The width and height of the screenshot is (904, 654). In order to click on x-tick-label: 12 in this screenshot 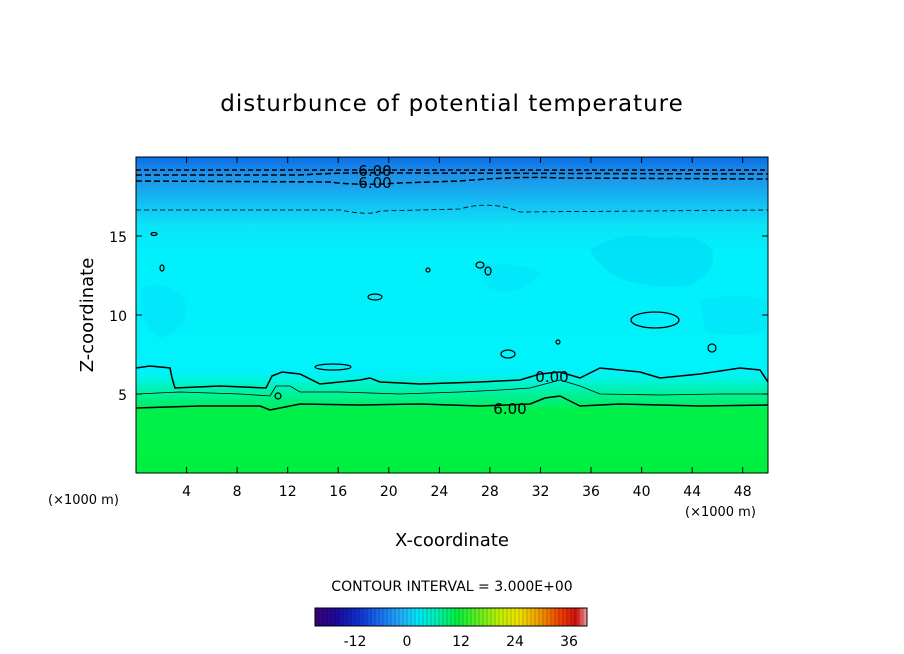, I will do `click(288, 492)`.